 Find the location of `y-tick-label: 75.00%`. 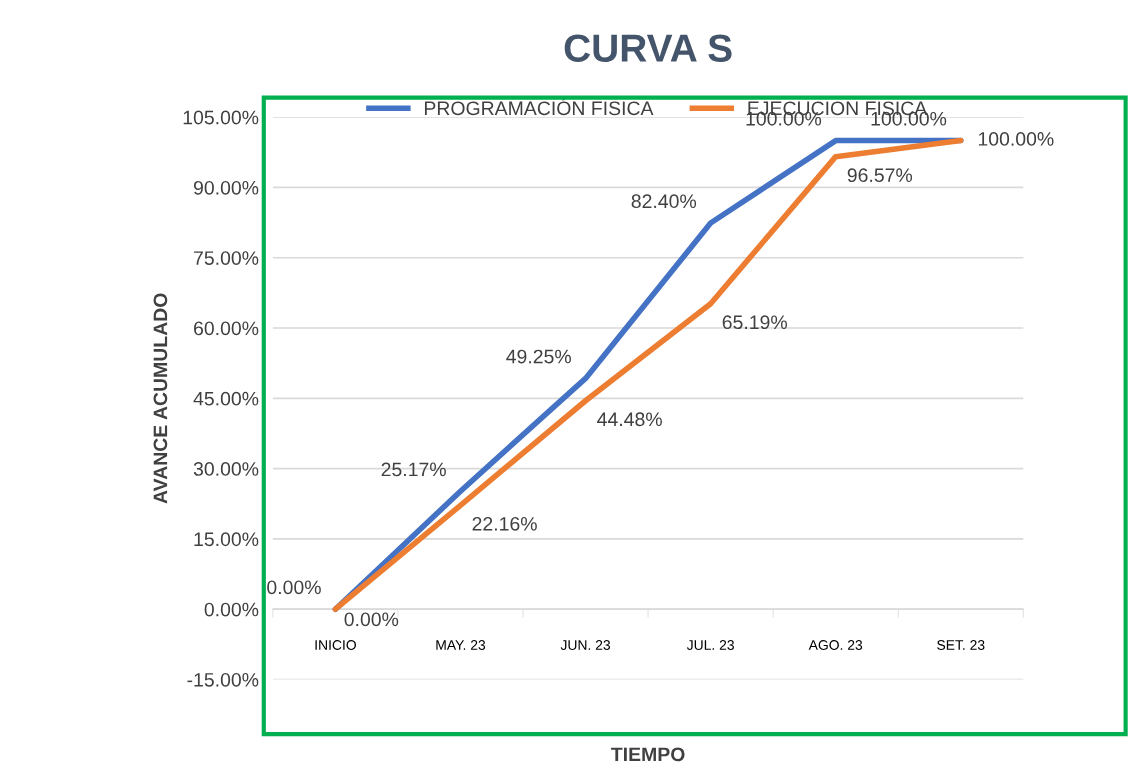

y-tick-label: 75.00% is located at coordinates (226, 258).